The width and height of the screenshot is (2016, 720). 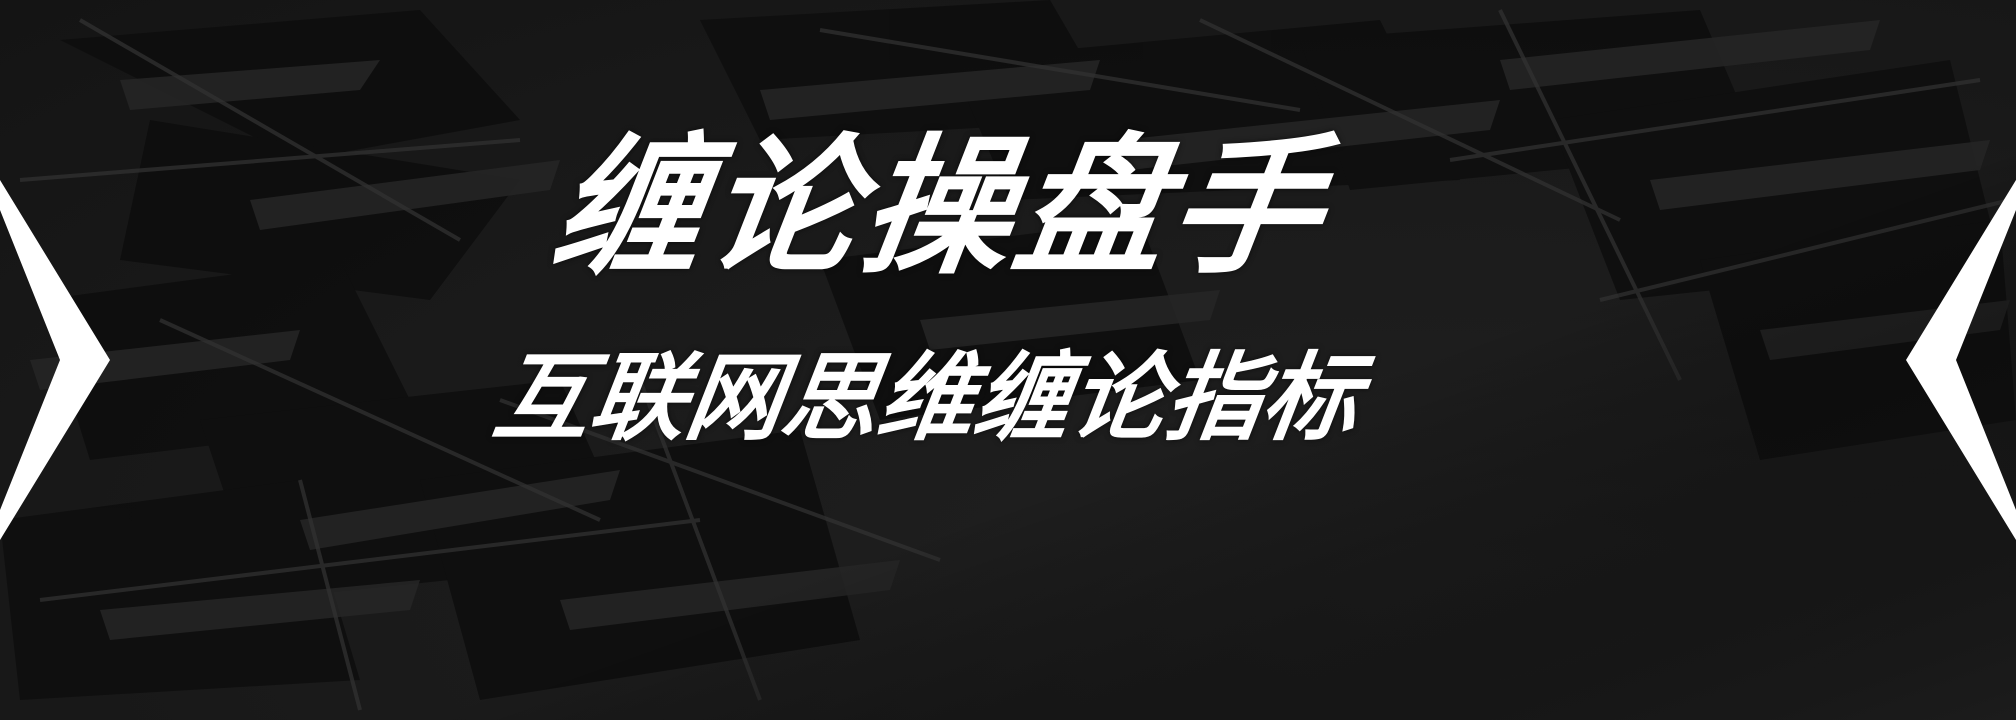 I want to click on chevron-left-icon, so click(x=60, y=360).